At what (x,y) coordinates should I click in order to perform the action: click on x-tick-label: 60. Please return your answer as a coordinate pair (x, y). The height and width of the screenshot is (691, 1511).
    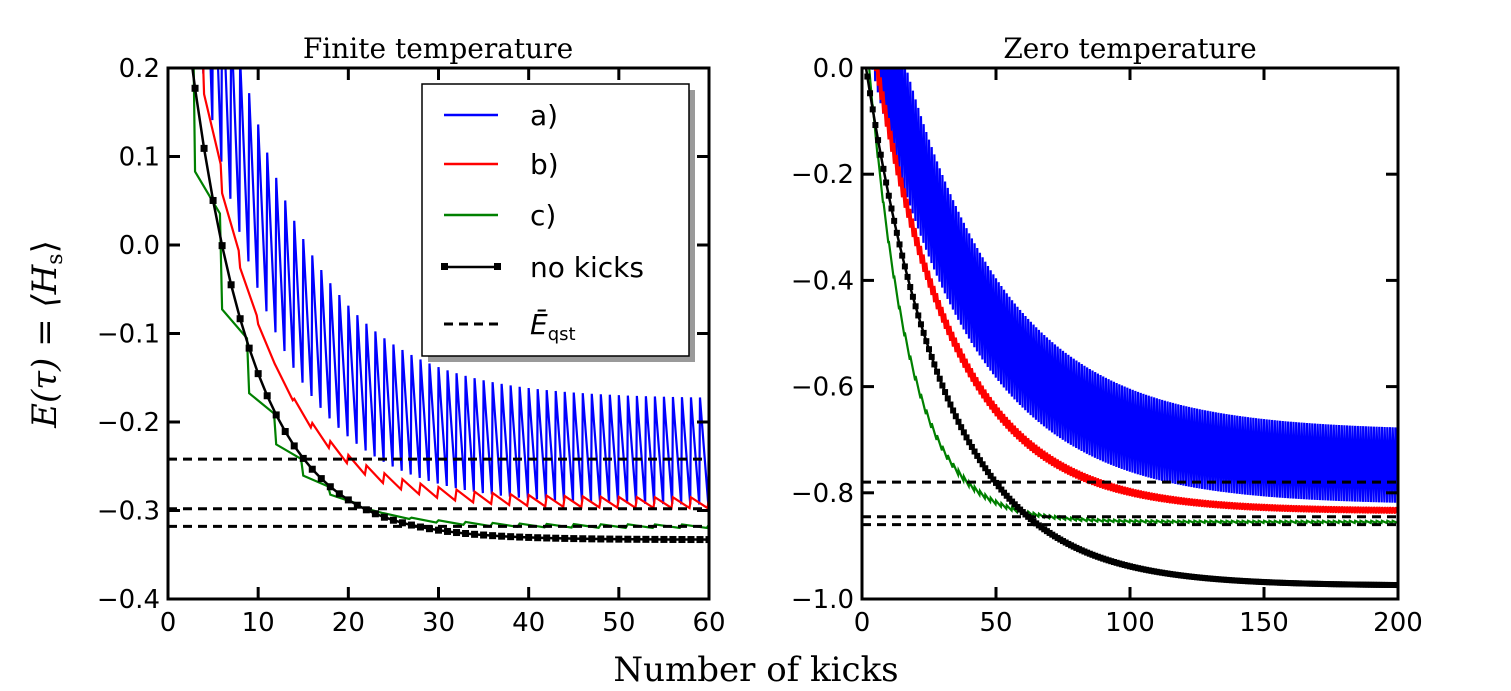
    Looking at the image, I should click on (708, 623).